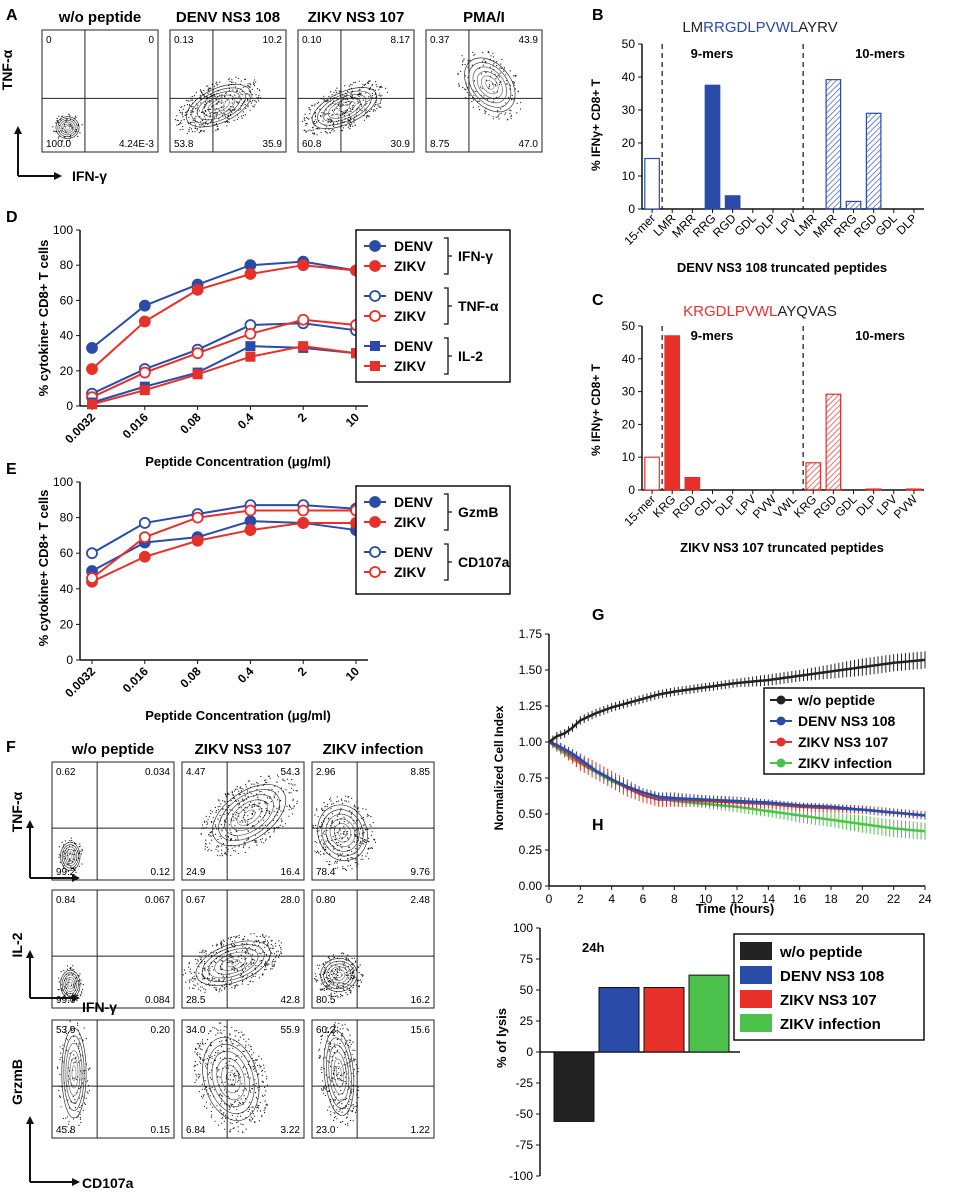 The height and width of the screenshot is (1203, 963). What do you see at coordinates (410, 366) in the screenshot?
I see `l2-legend-label: ZIKV` at bounding box center [410, 366].